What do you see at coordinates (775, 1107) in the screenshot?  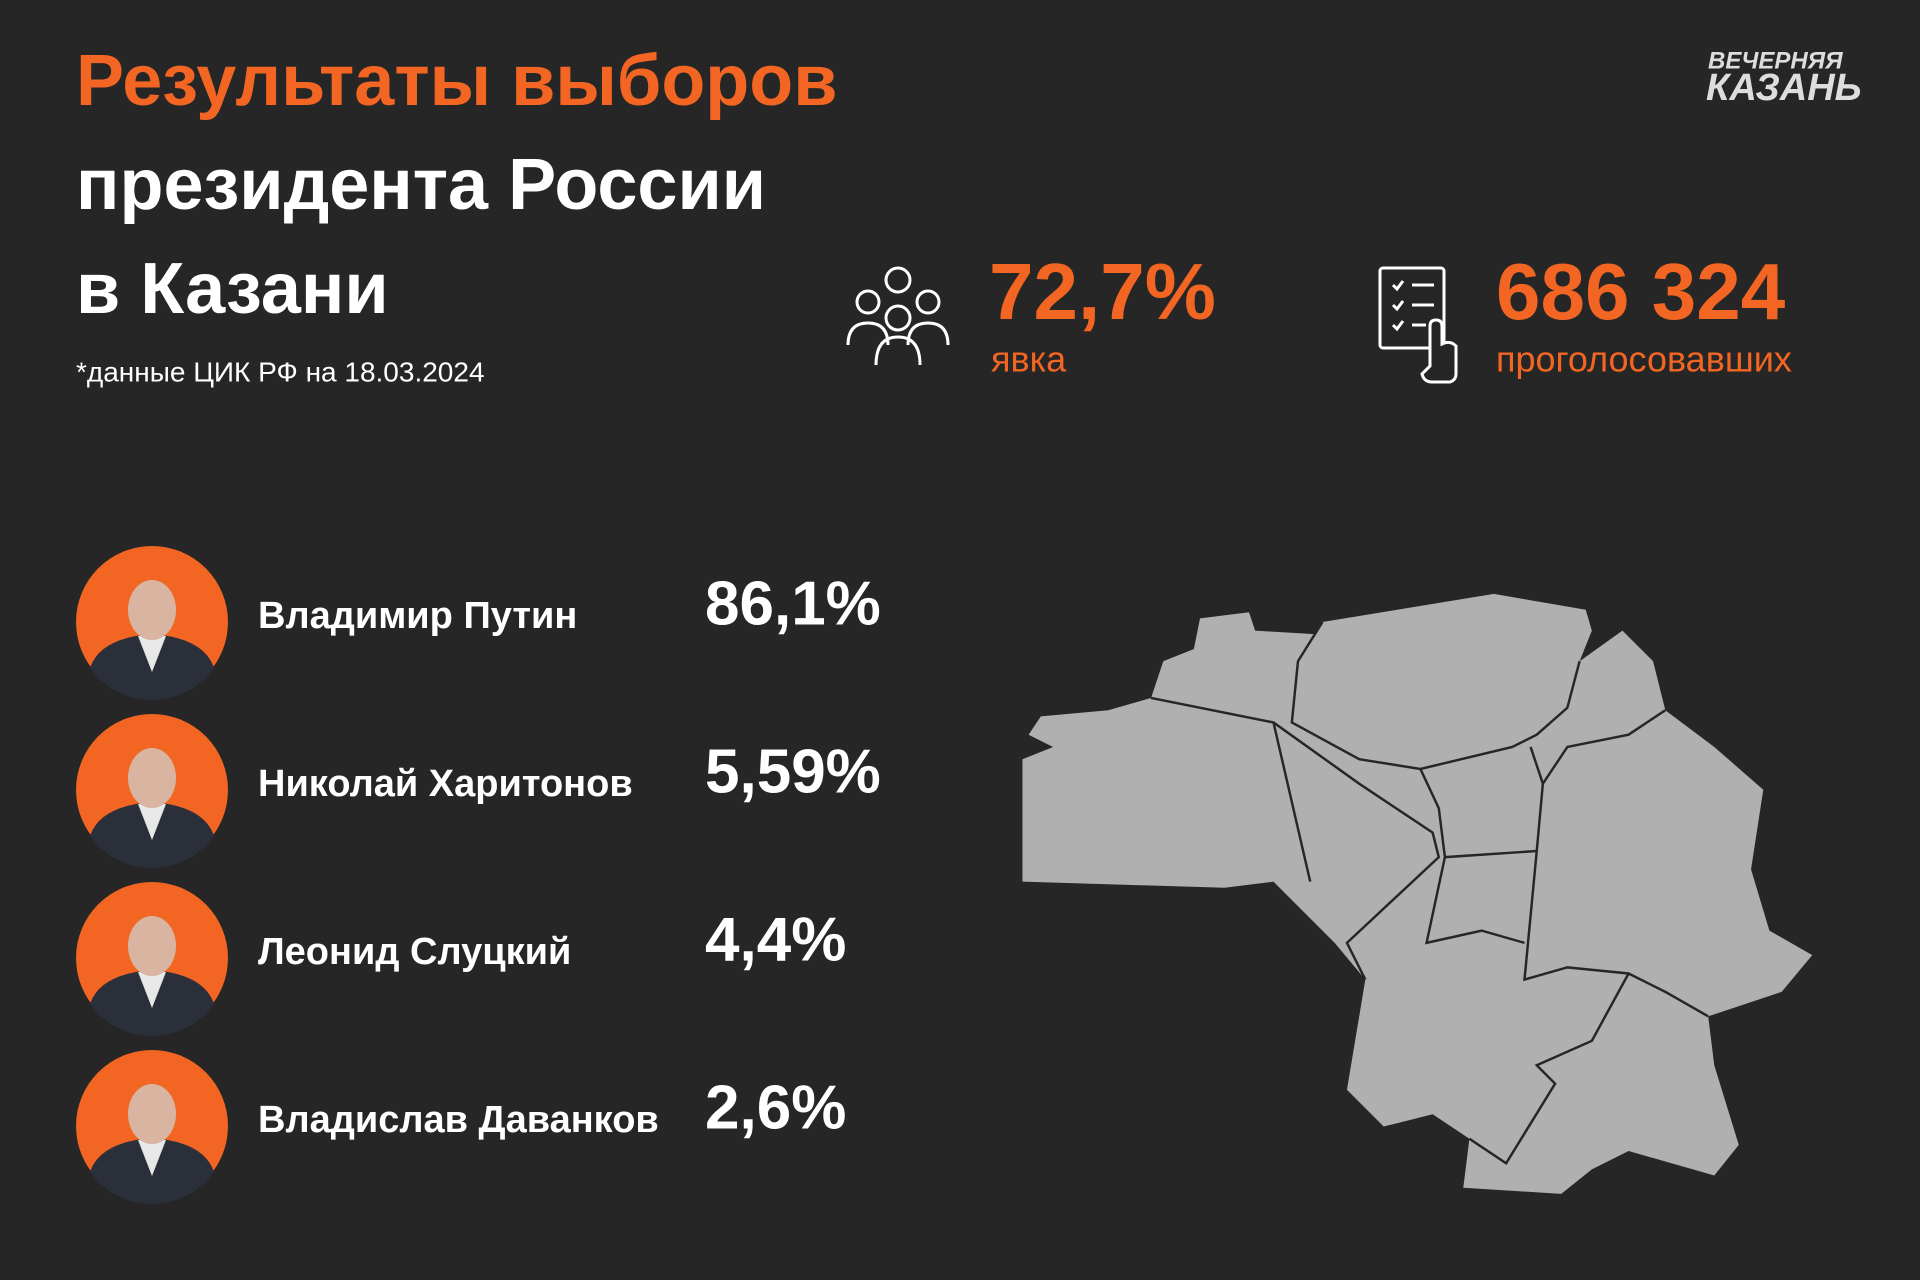 I see `candidate-result: 2,6%` at bounding box center [775, 1107].